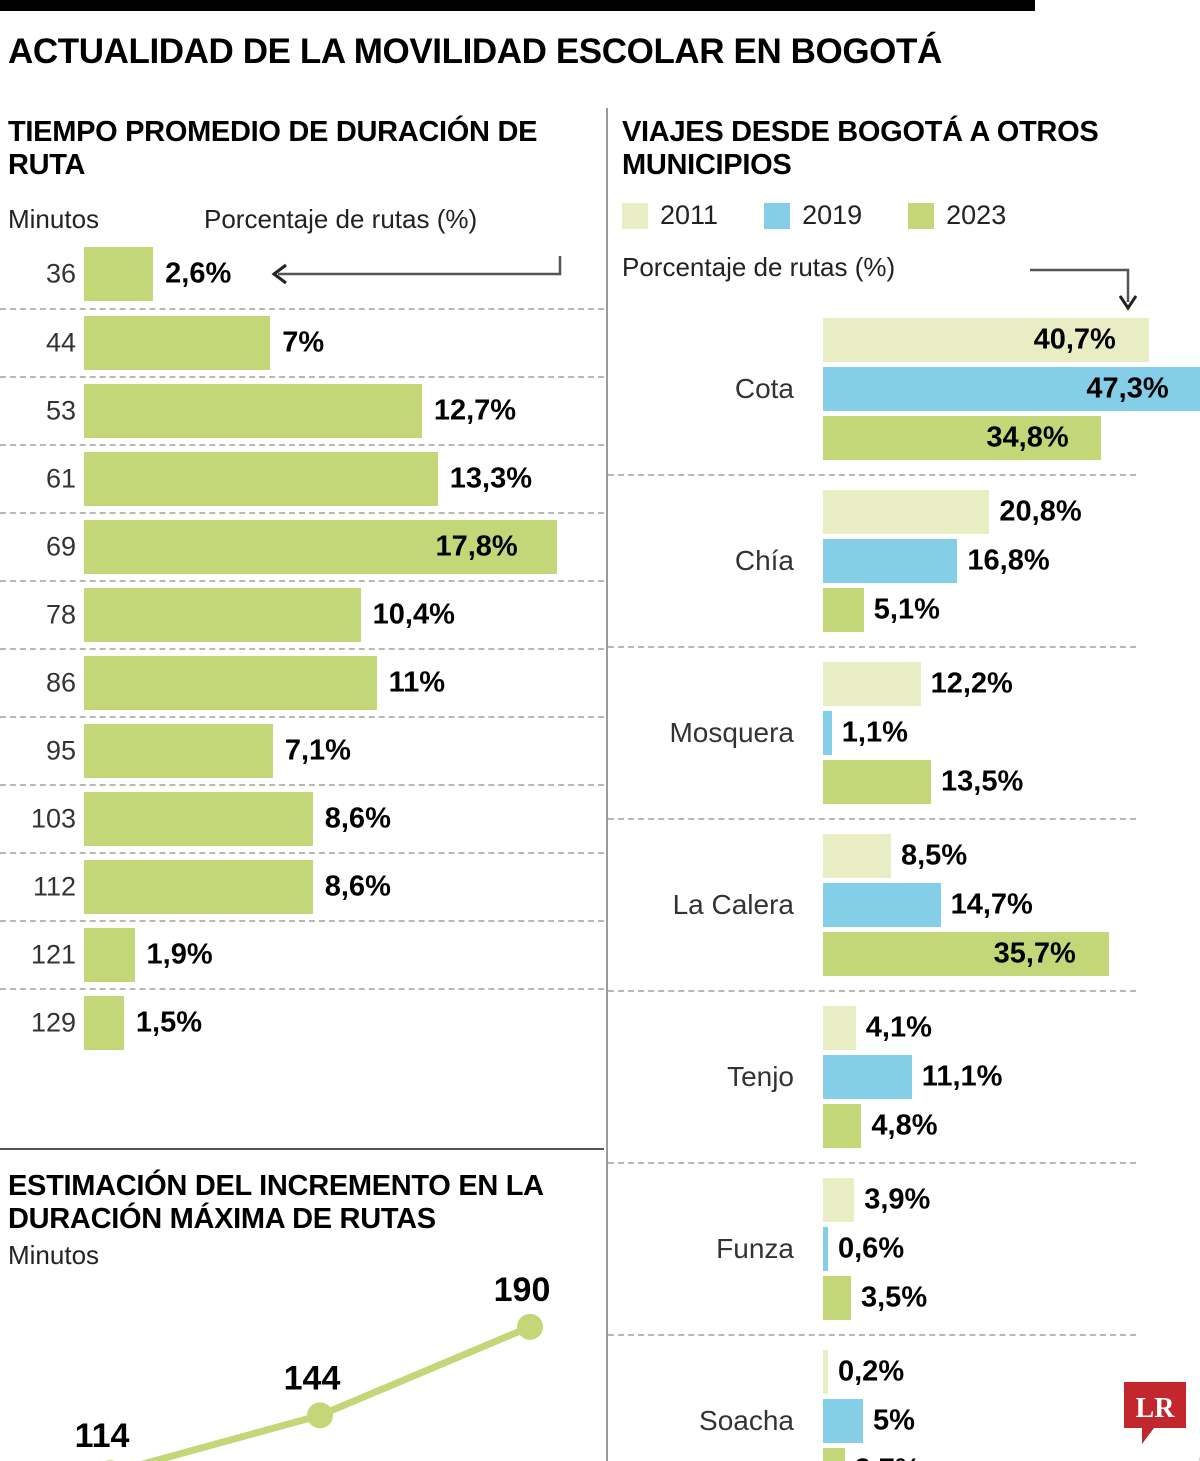 The width and height of the screenshot is (1200, 1461). Describe the element at coordinates (979, 1200) in the screenshot. I see `right-bar-row: 3,9%` at that location.